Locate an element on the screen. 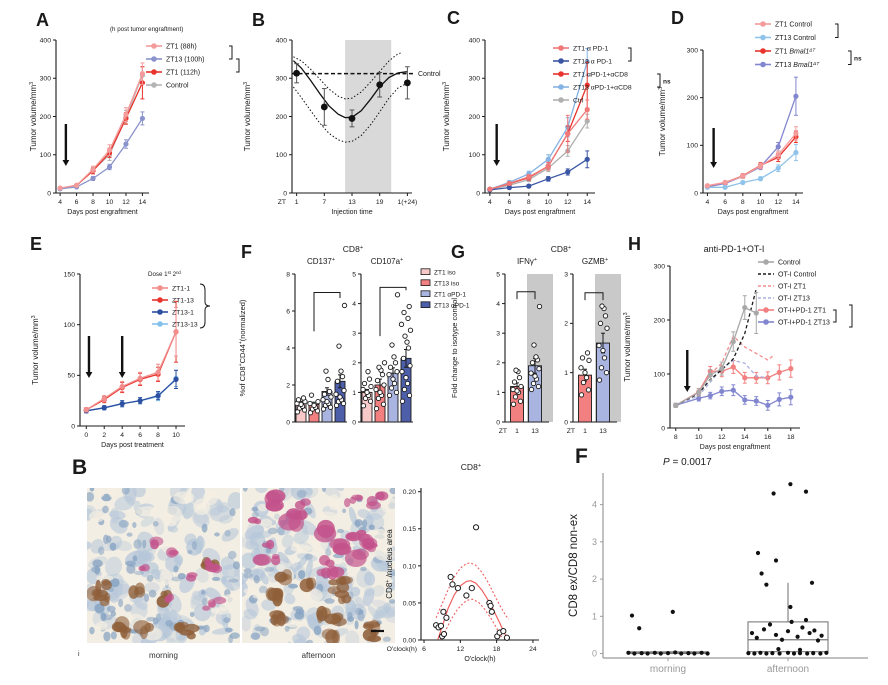  svg-text: CD107a+ is located at coordinates (387, 261).